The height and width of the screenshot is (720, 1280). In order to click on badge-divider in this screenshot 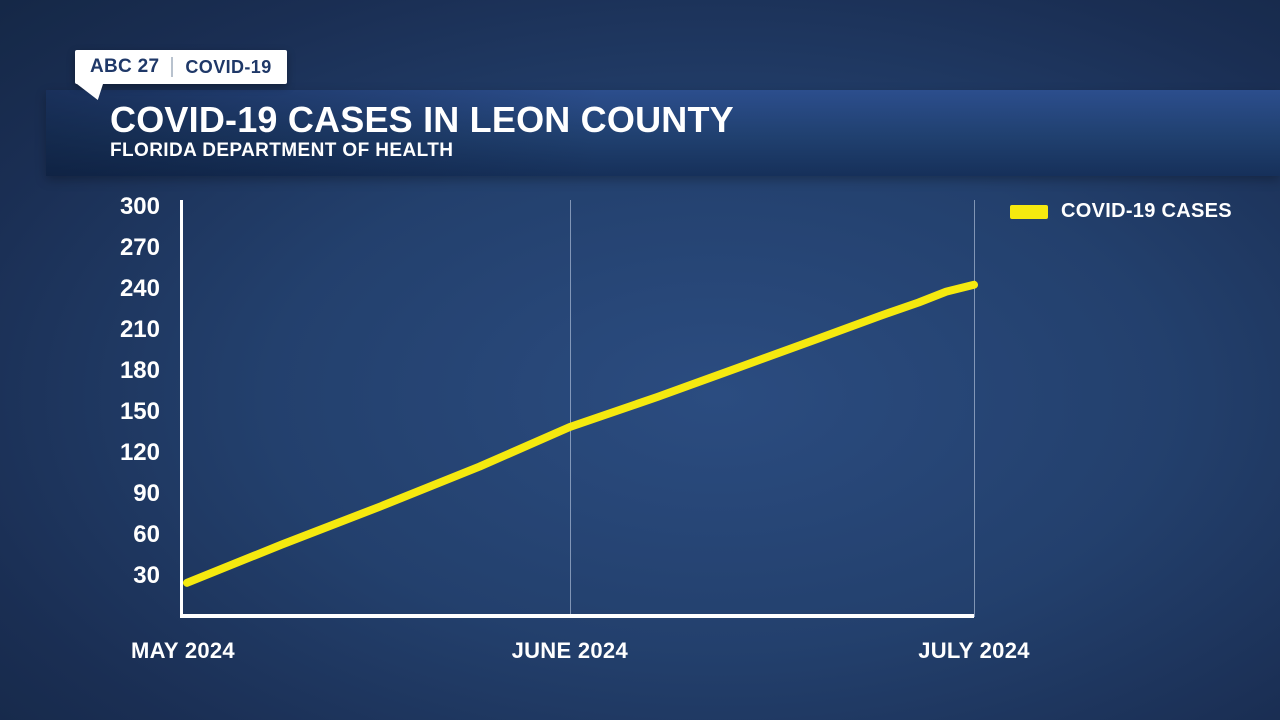, I will do `click(172, 67)`.